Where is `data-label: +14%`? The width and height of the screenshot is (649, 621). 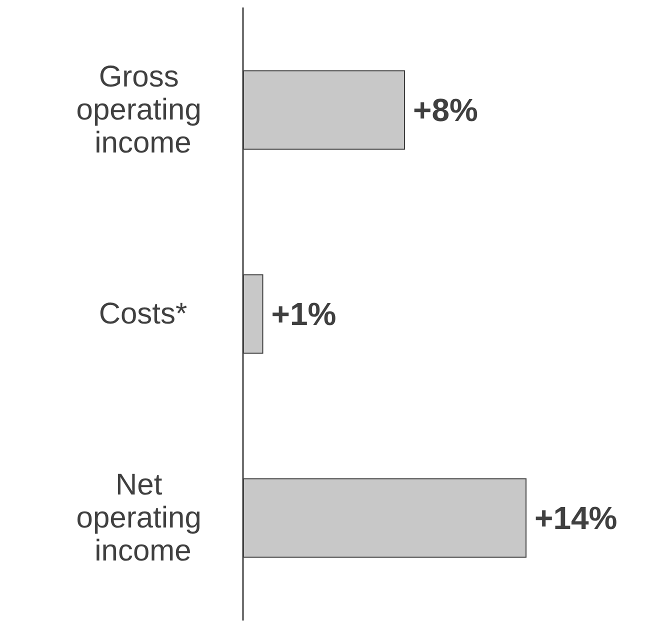
data-label: +14% is located at coordinates (576, 518).